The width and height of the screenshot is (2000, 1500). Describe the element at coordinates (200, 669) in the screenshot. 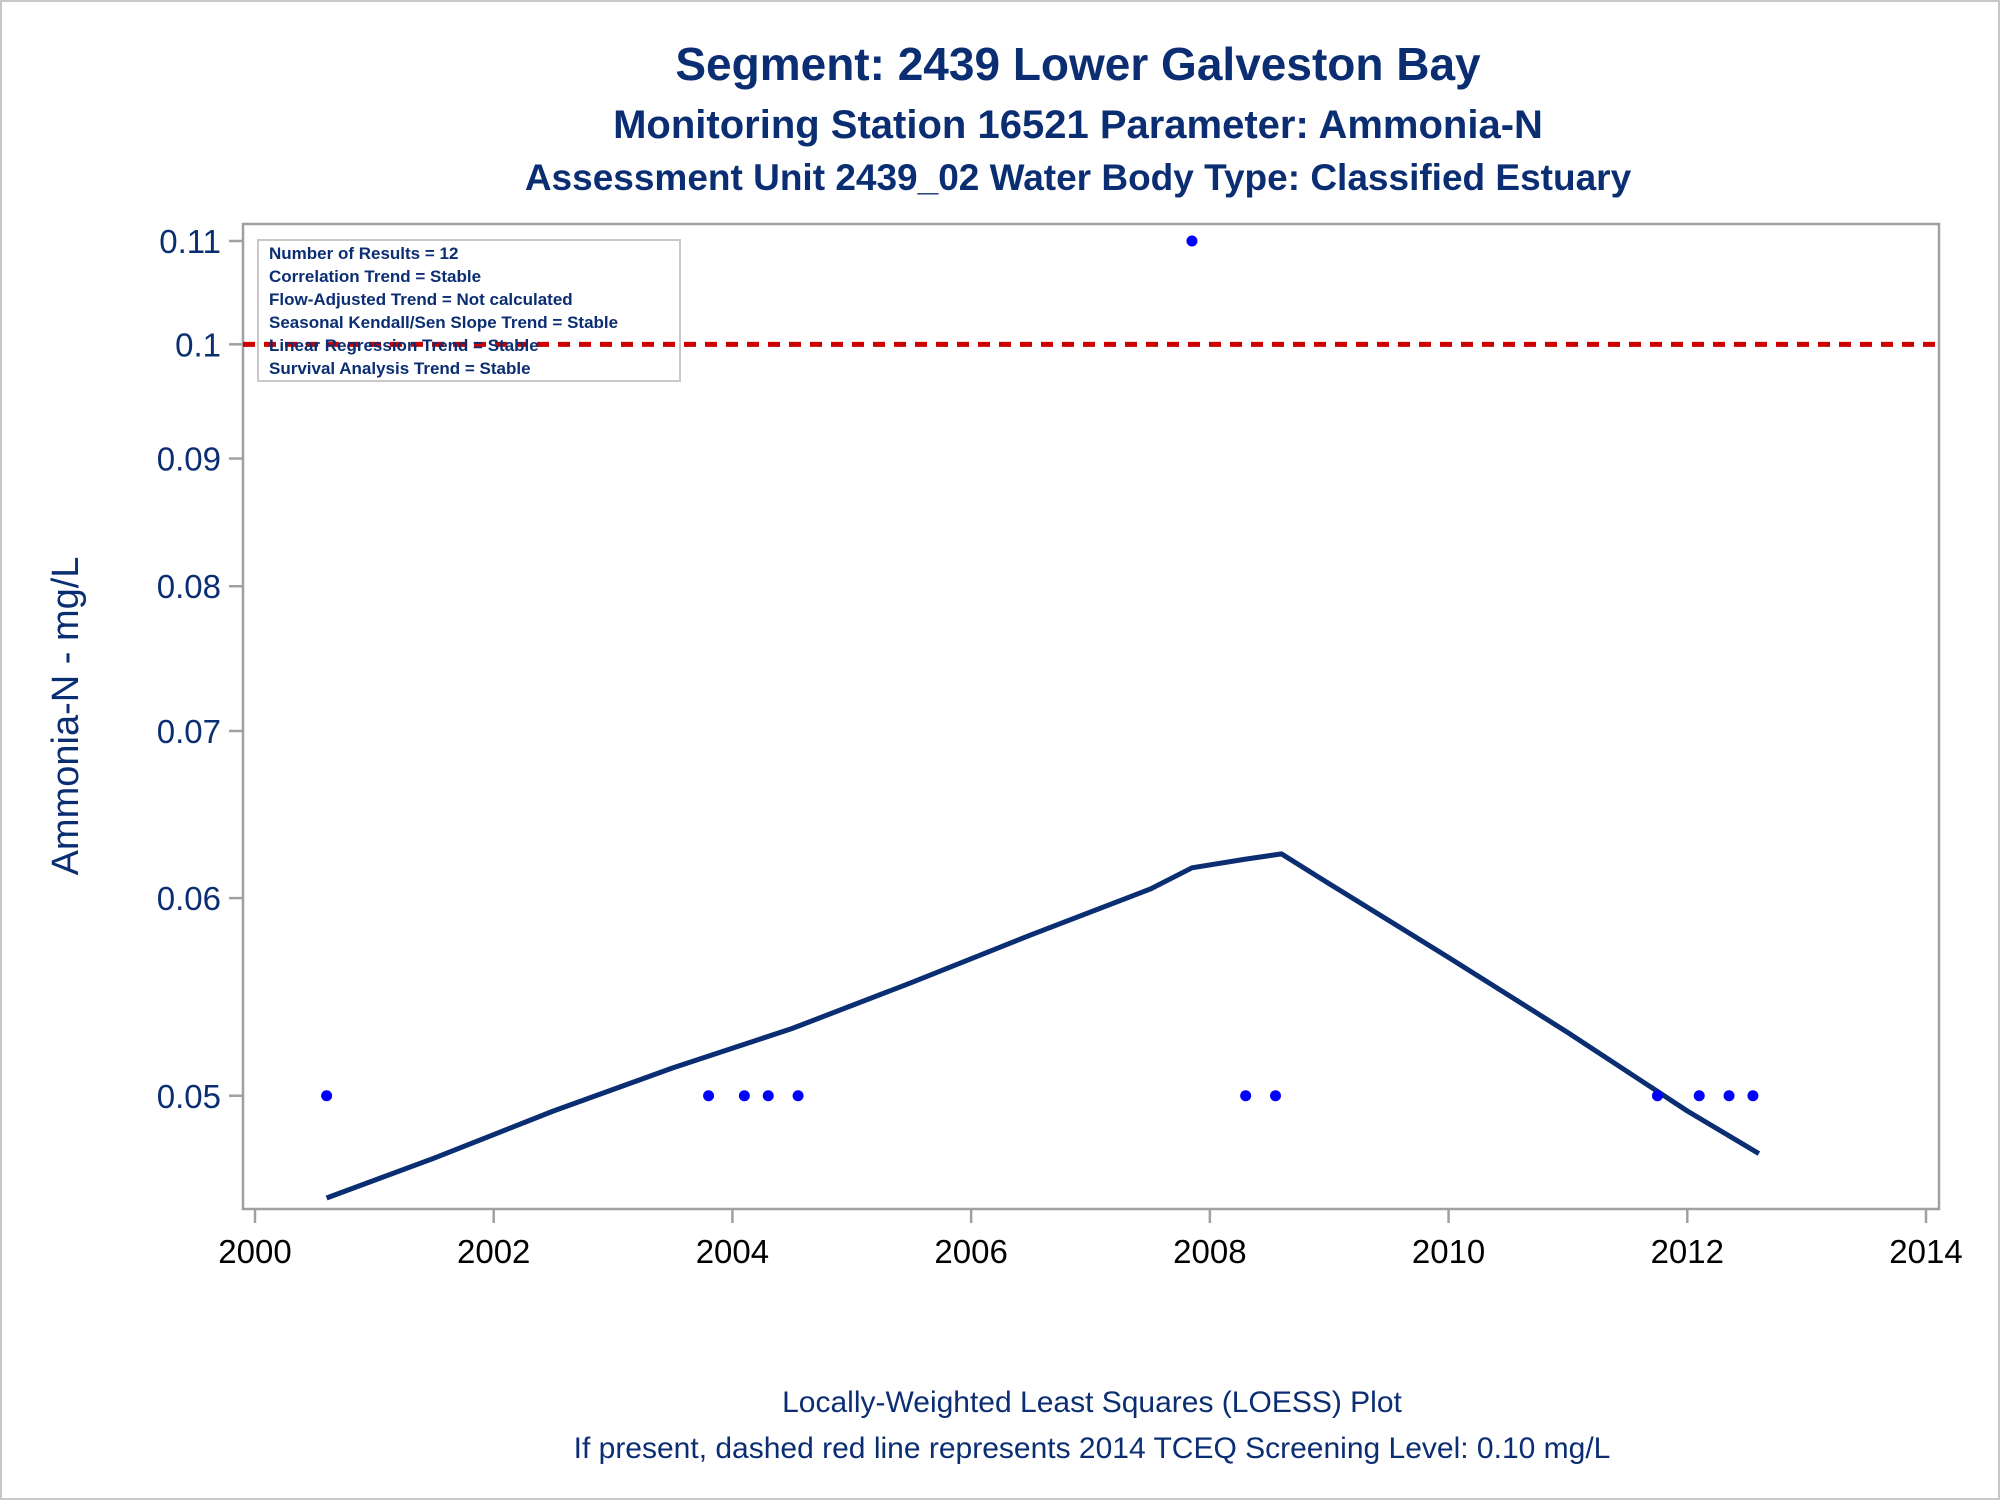

I see `y-axis: 0.05 0.06 0.07 0.08 0.09 0.1 0.11` at that location.